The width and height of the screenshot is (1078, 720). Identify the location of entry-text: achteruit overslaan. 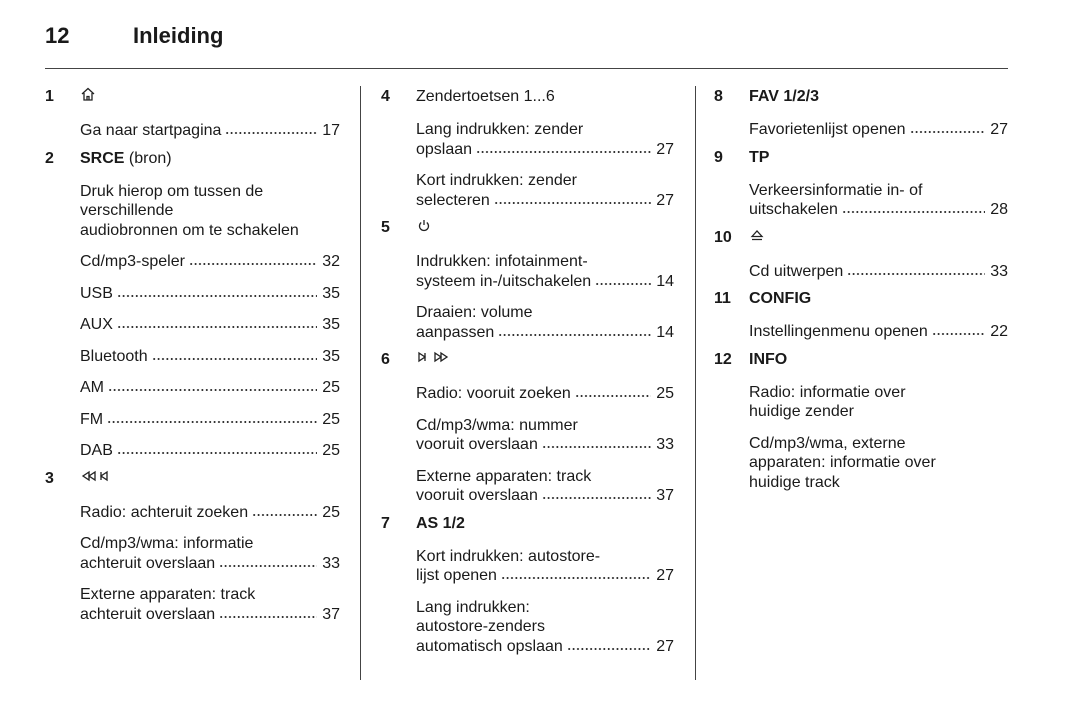
(148, 563).